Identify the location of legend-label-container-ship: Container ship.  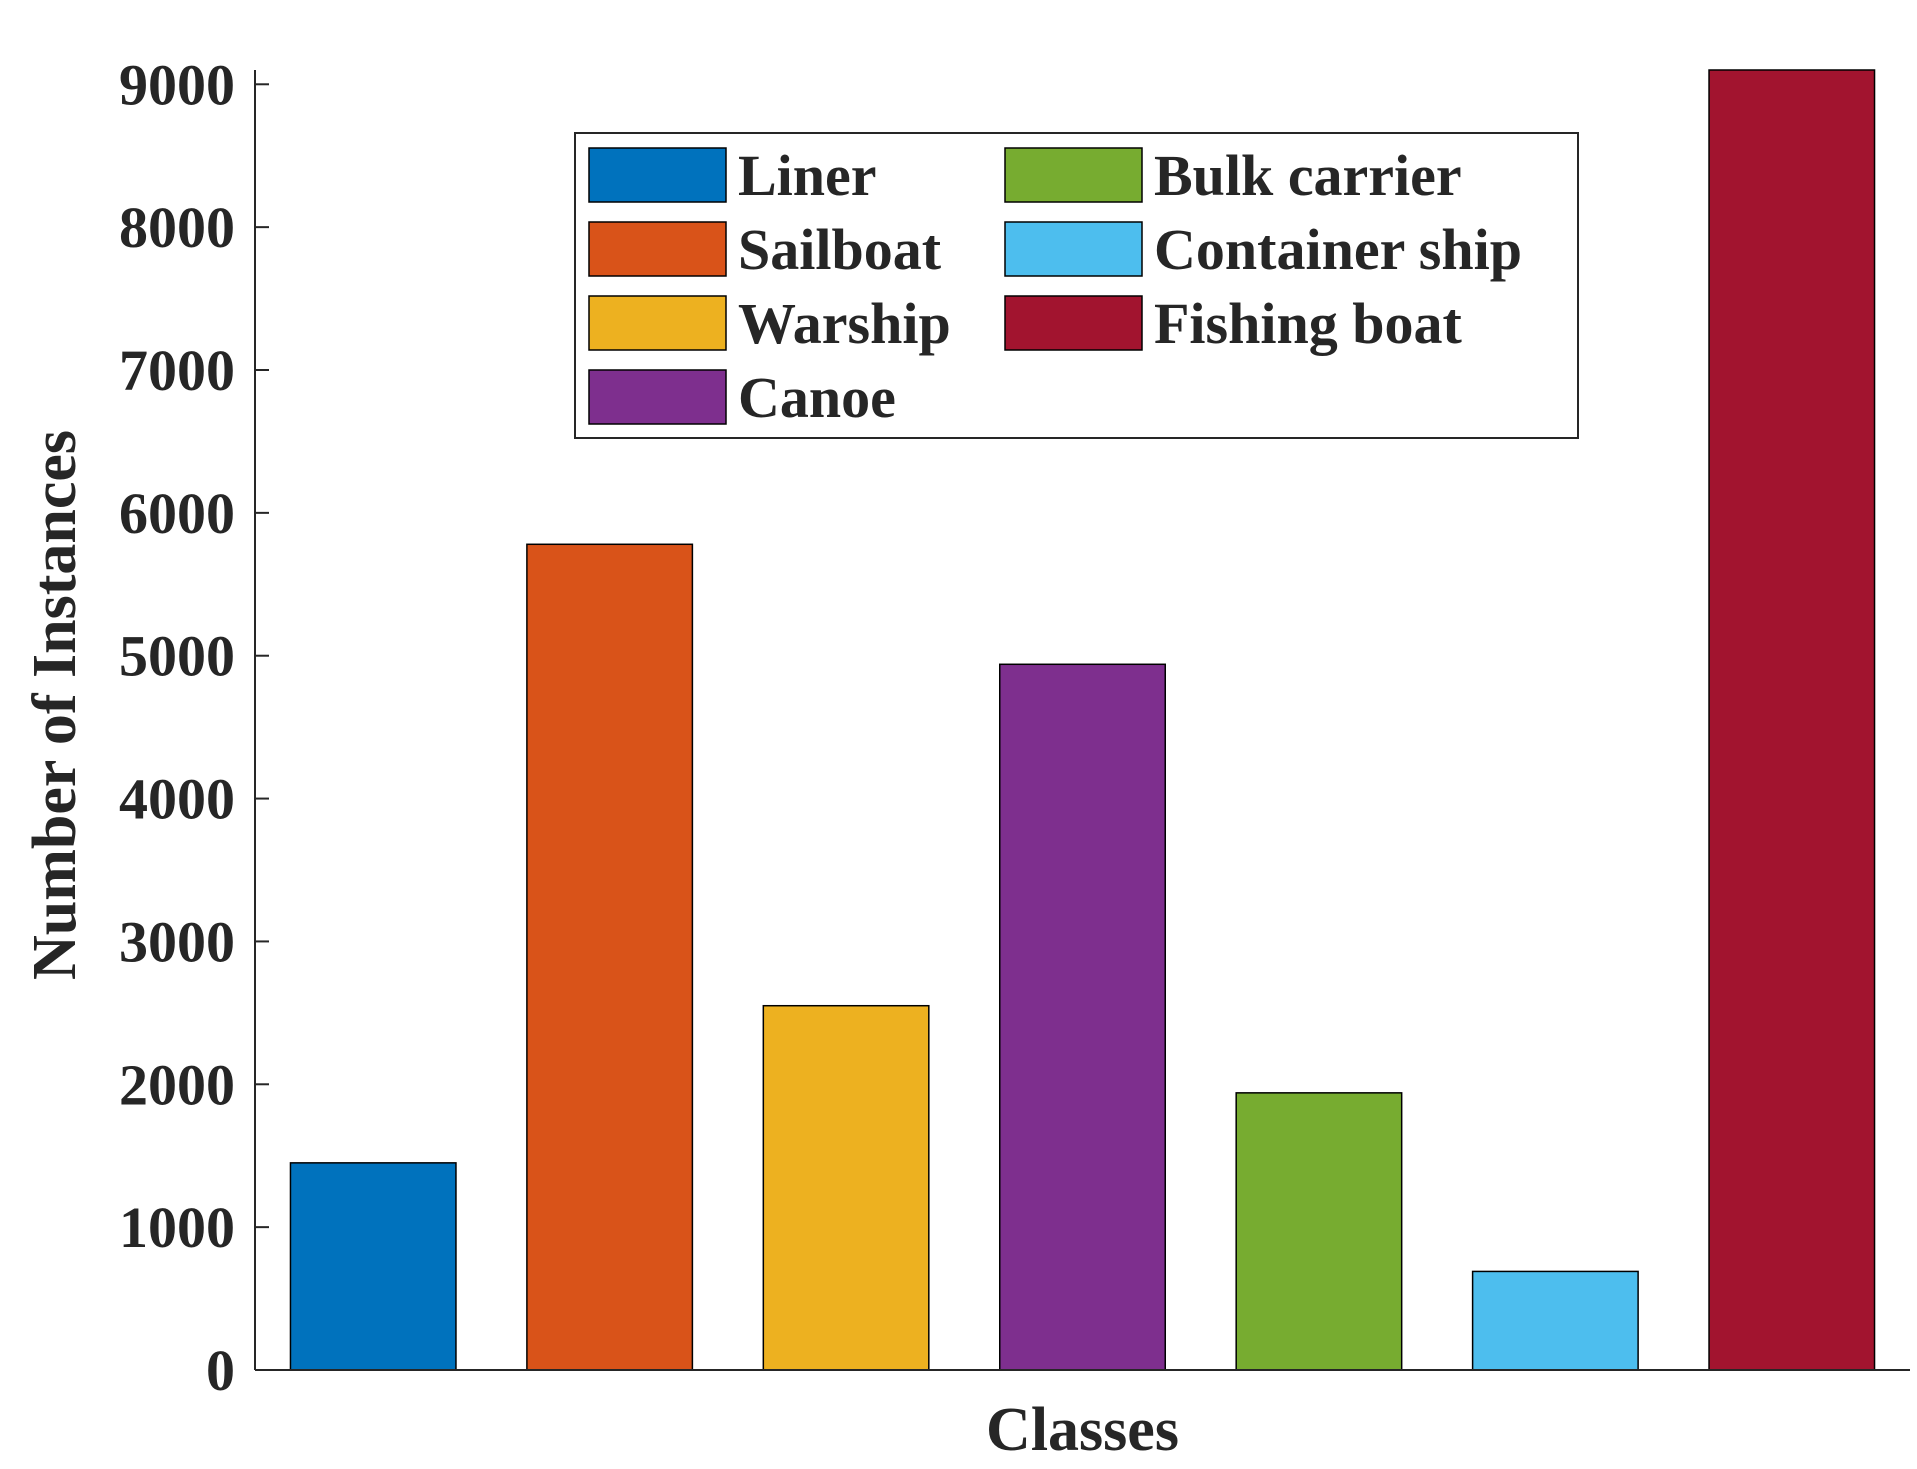
(1338, 249).